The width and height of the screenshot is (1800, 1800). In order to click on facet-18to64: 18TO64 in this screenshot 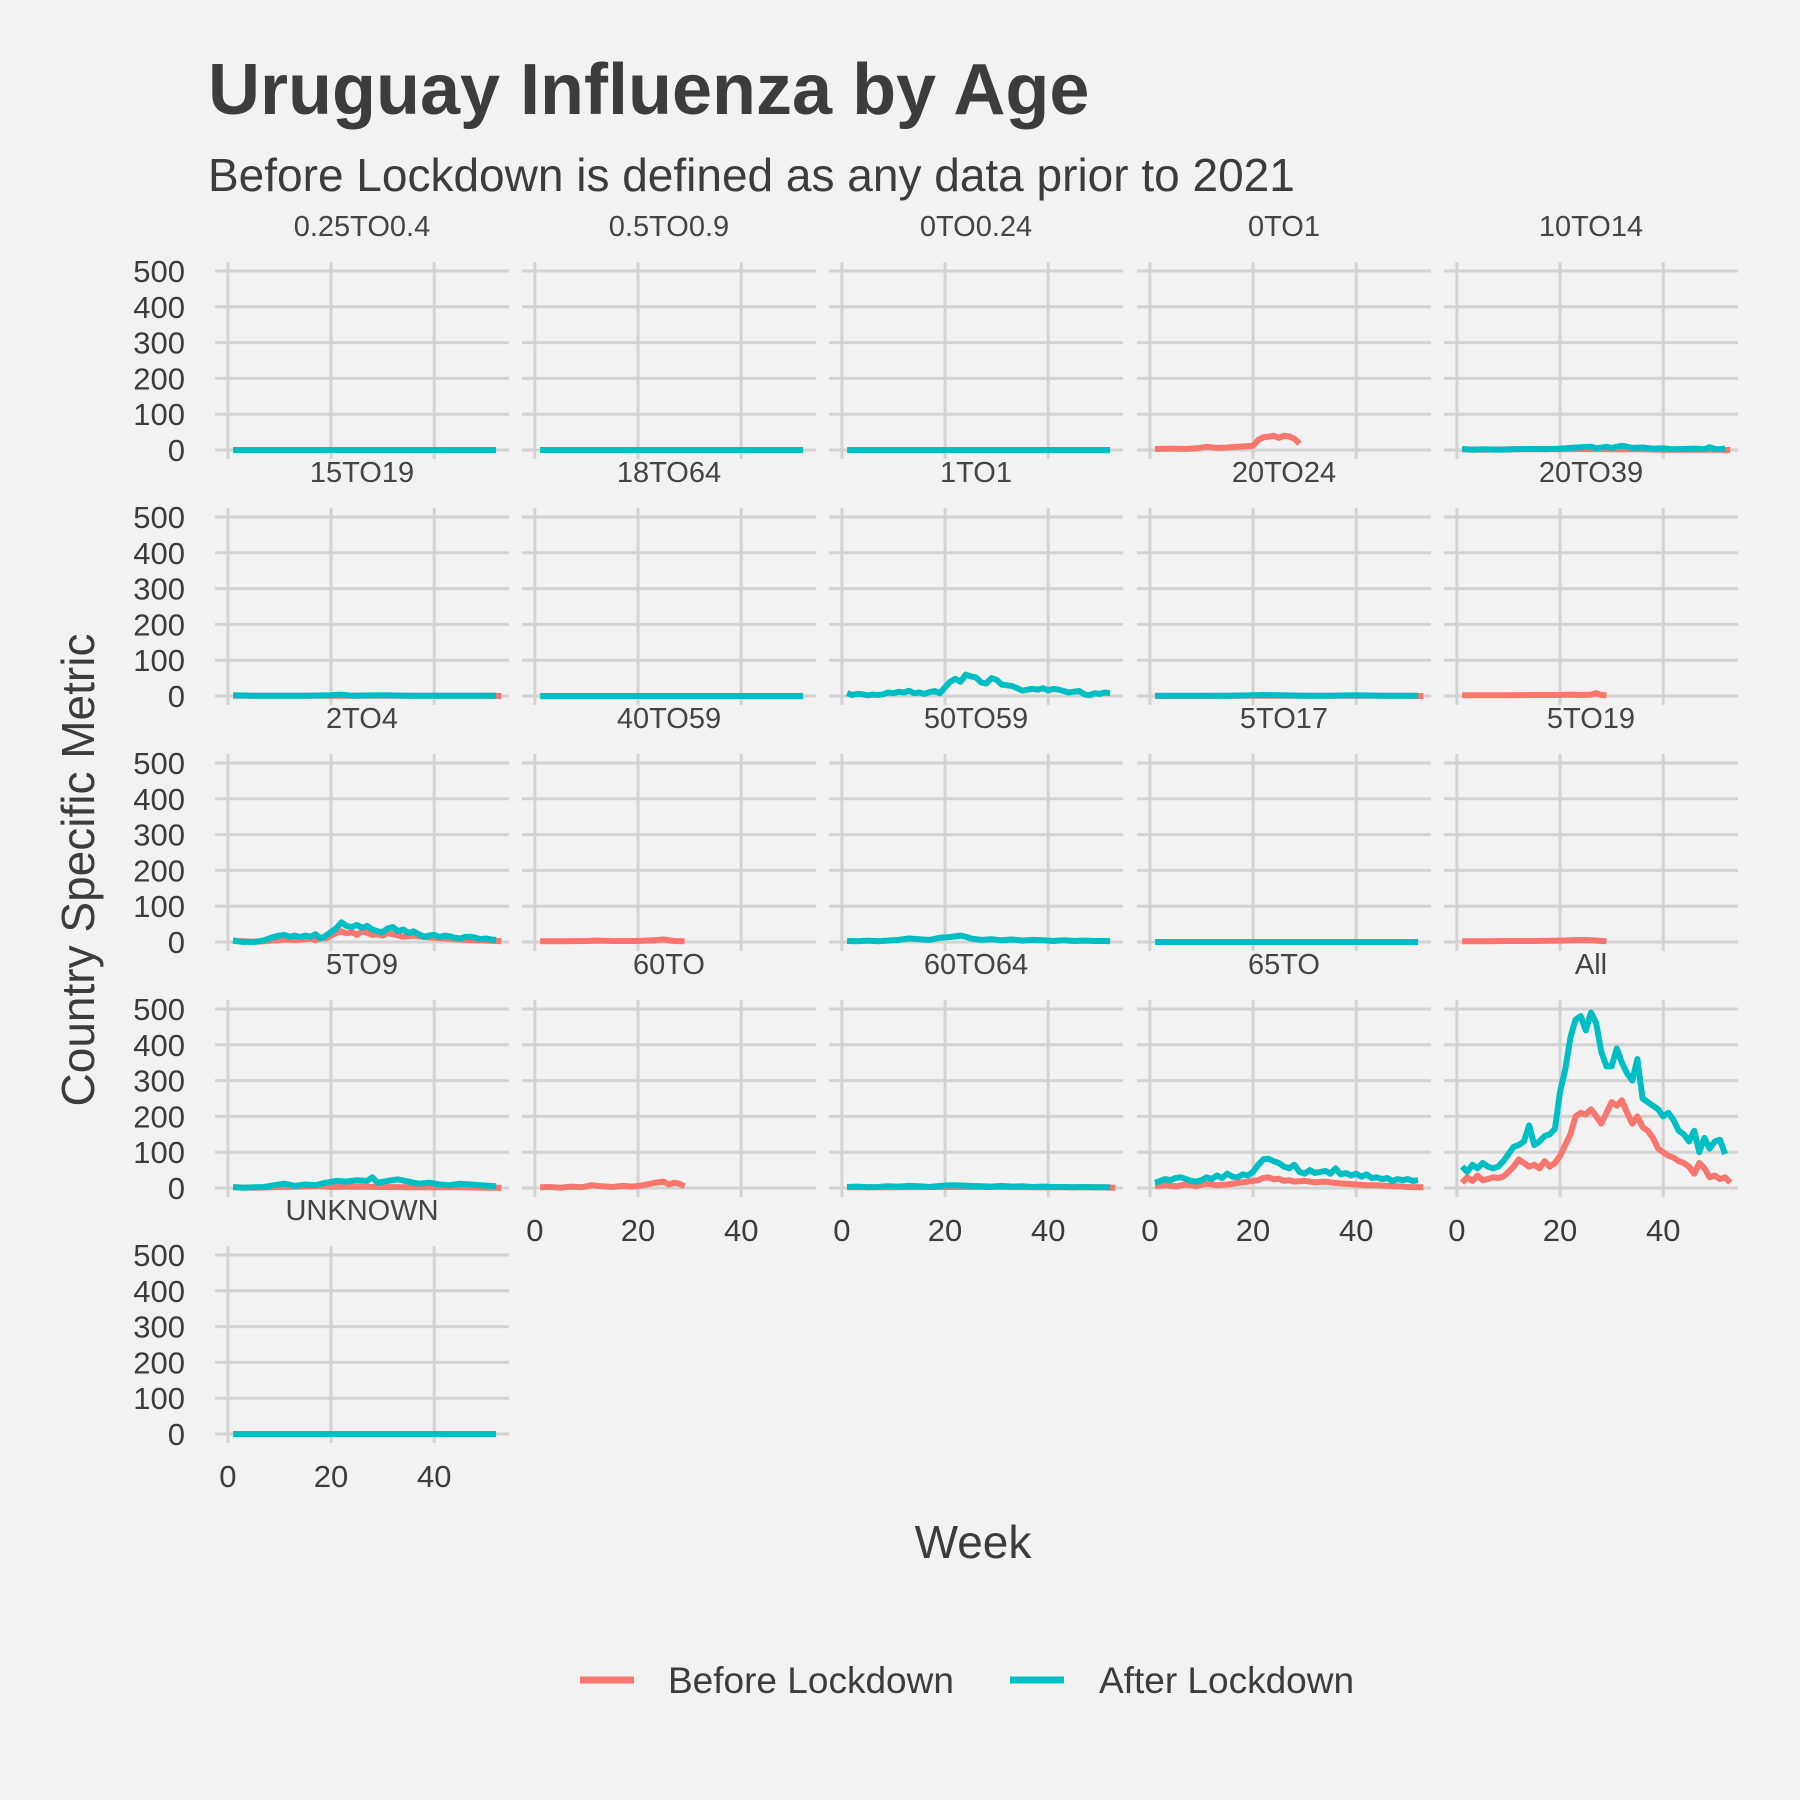, I will do `click(669, 581)`.